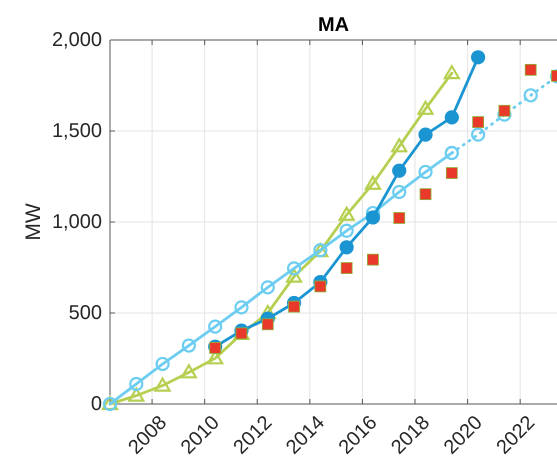 Image resolution: width=557 pixels, height=472 pixels. I want to click on y-tick-label: 1,500, so click(77, 131).